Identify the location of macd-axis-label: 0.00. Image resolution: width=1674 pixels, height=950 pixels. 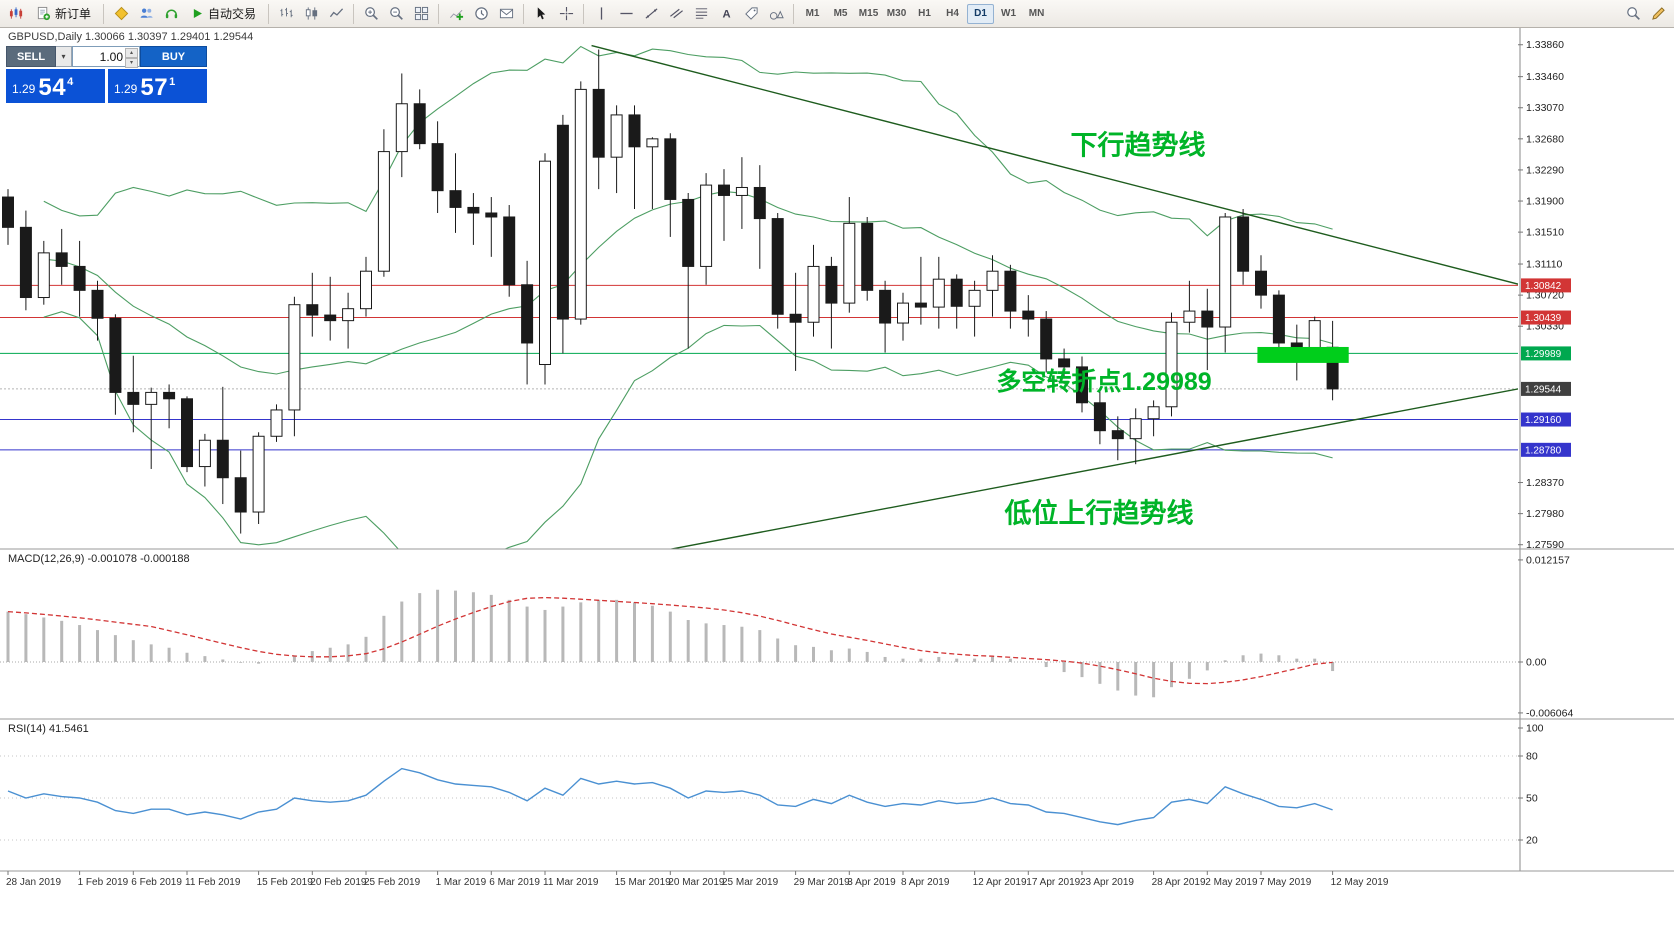
(1536, 663).